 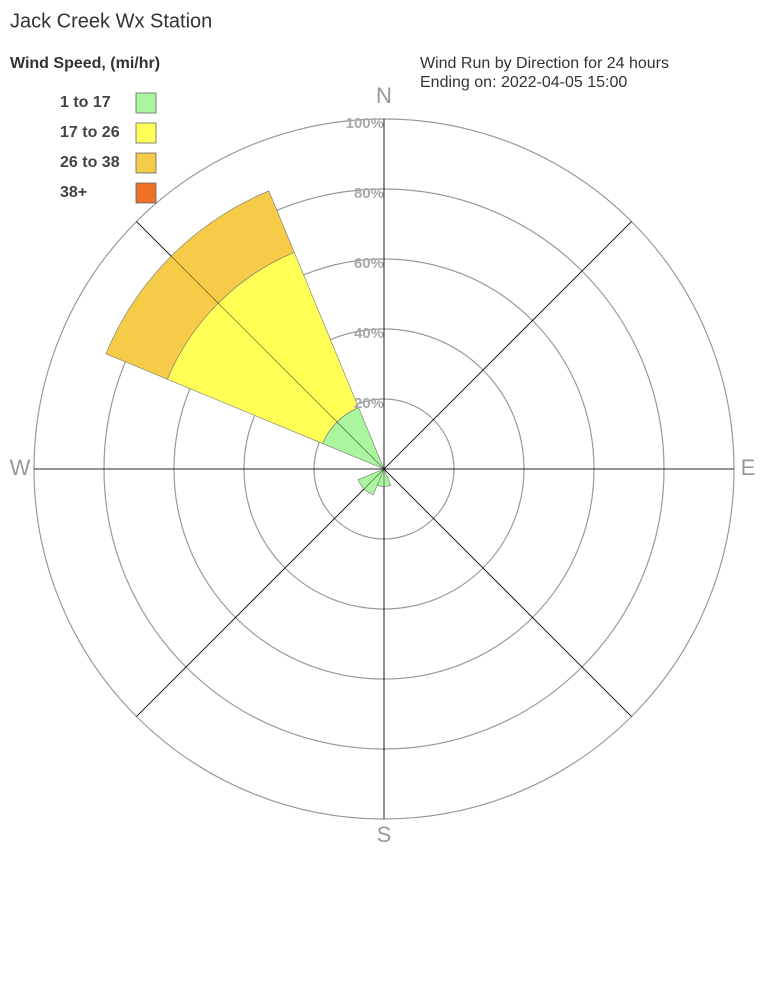 What do you see at coordinates (544, 63) in the screenshot?
I see `subtitle: Wind Run by Direction for 24 hours` at bounding box center [544, 63].